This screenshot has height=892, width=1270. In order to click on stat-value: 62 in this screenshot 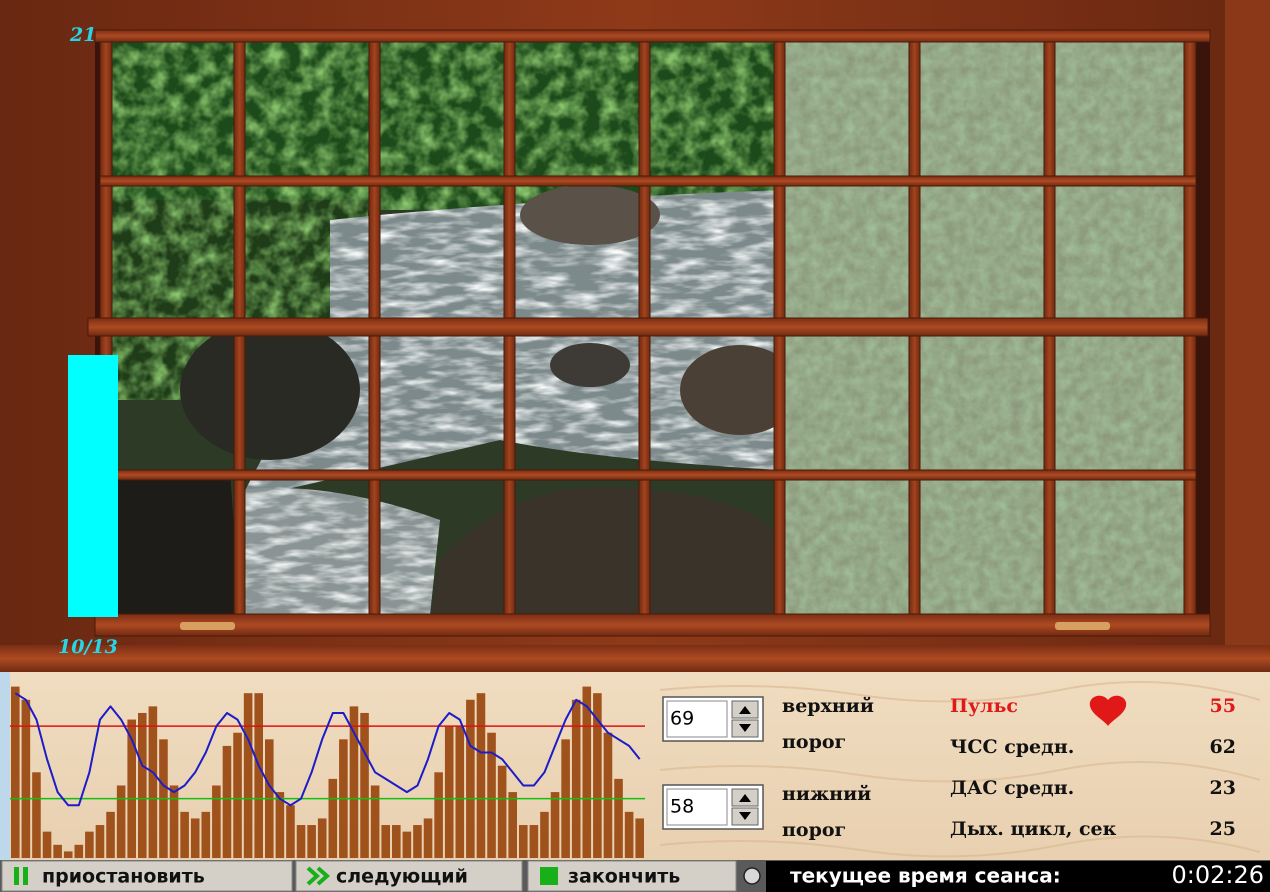, I will do `click(1223, 747)`.